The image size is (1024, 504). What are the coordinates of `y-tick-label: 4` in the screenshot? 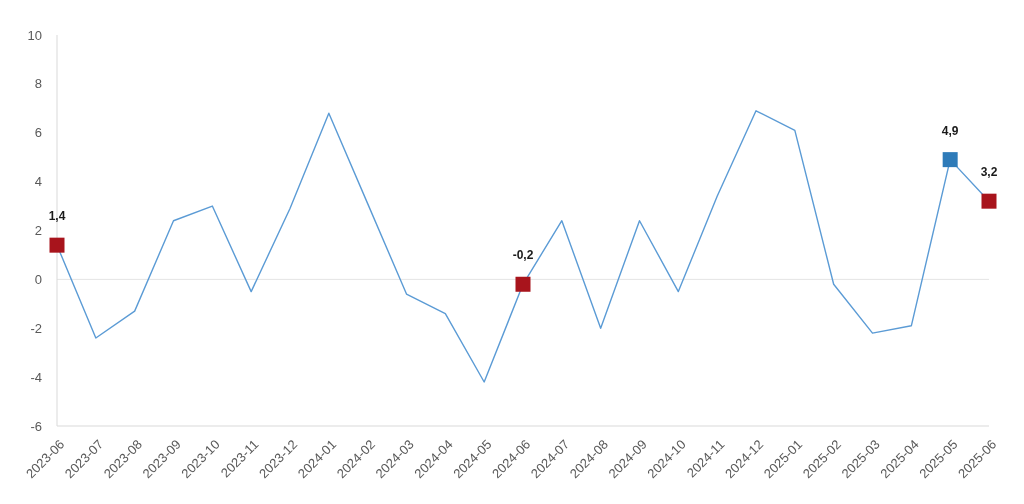 It's located at (38, 182).